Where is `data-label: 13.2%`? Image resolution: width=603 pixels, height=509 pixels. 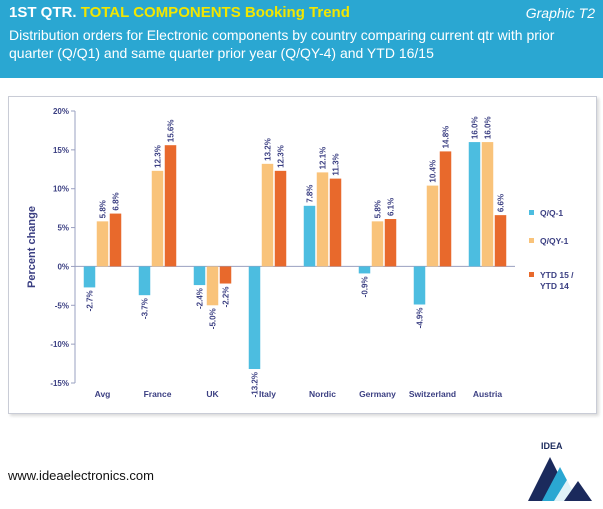
data-label: 13.2% is located at coordinates (268, 149).